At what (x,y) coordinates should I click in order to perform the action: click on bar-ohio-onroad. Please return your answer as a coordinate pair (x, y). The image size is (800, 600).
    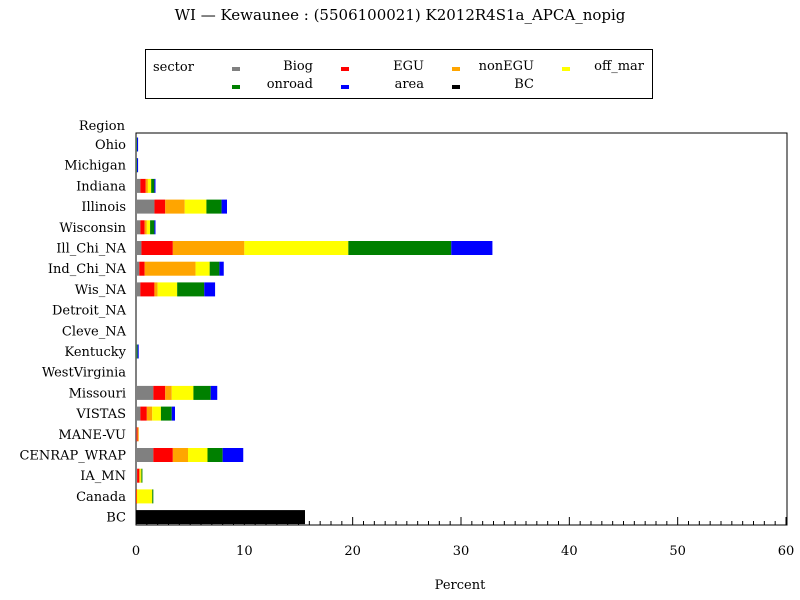
    Looking at the image, I should click on (137, 144).